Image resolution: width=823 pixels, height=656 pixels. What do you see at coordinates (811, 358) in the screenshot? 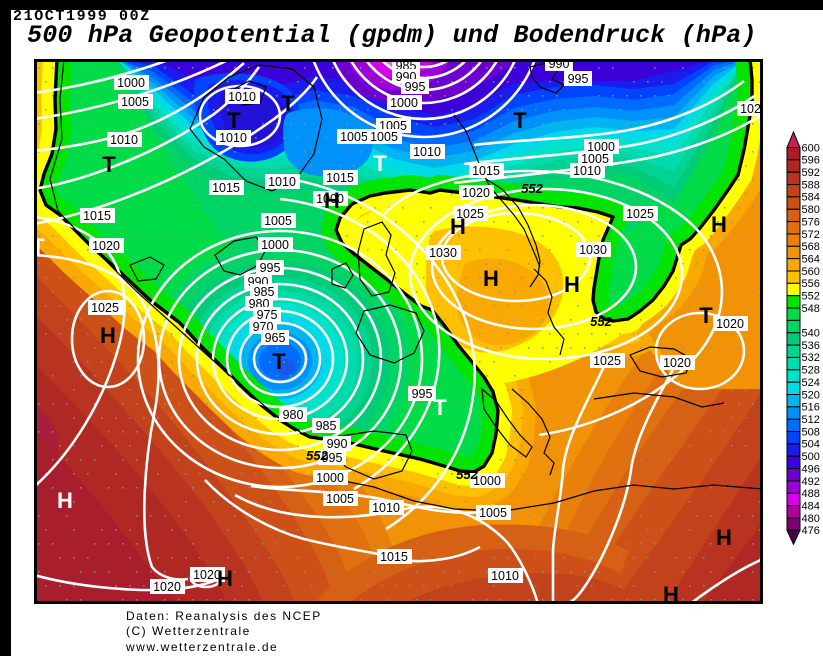
I see `svg-text: 532` at bounding box center [811, 358].